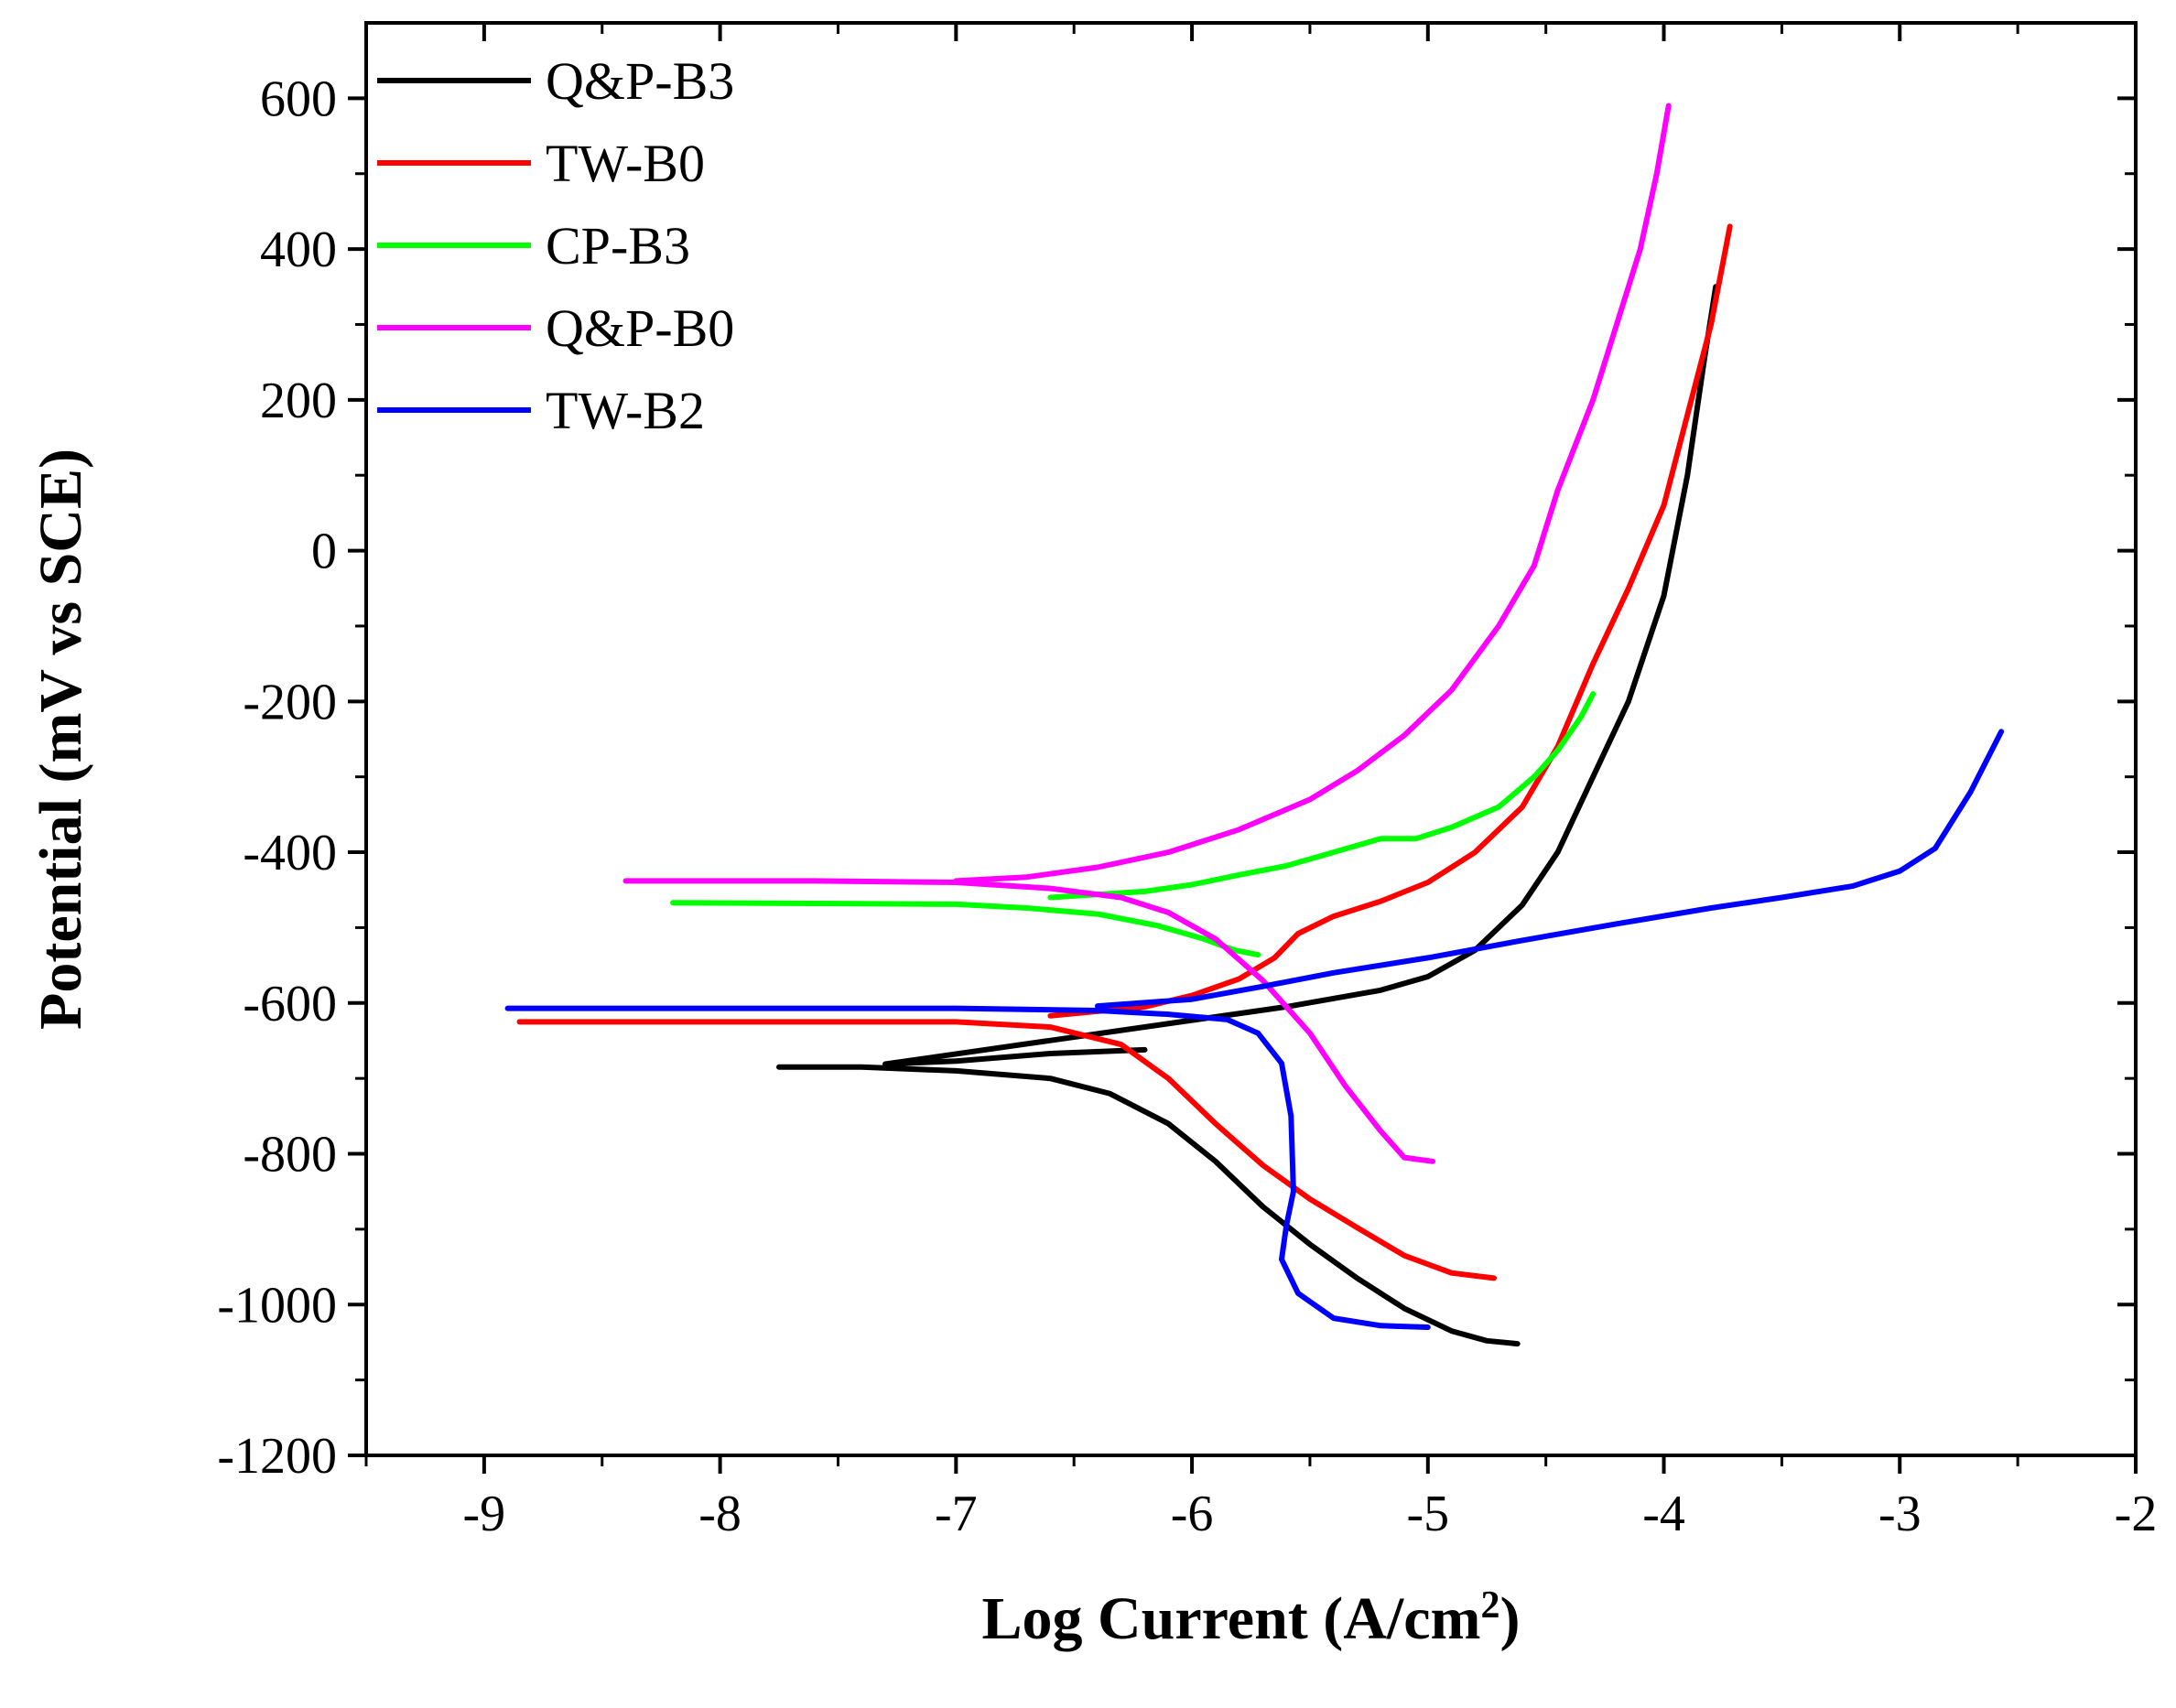 Image resolution: width=2176 pixels, height=1708 pixels. I want to click on y-tick-label: -600, so click(290, 1004).